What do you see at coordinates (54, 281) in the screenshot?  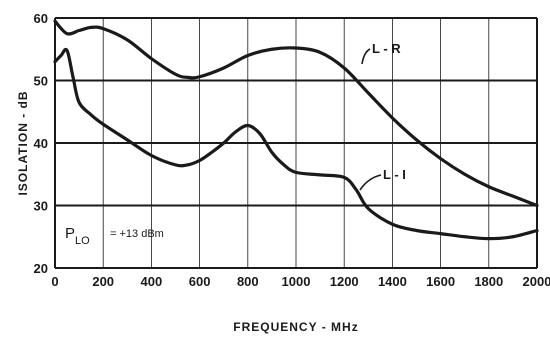 I see `x-tick-label: 0` at bounding box center [54, 281].